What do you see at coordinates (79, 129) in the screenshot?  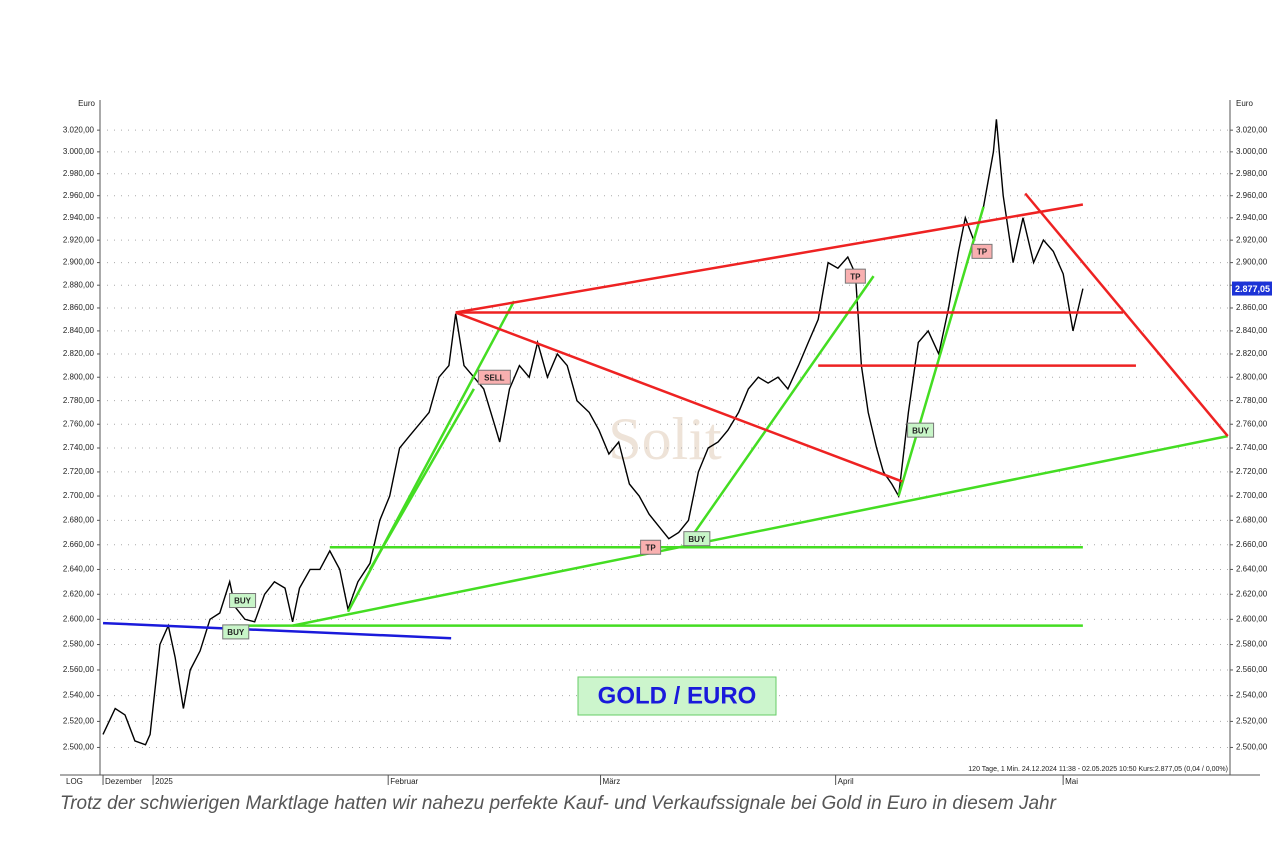 I see `y-tick-label: 3.020,00` at bounding box center [79, 129].